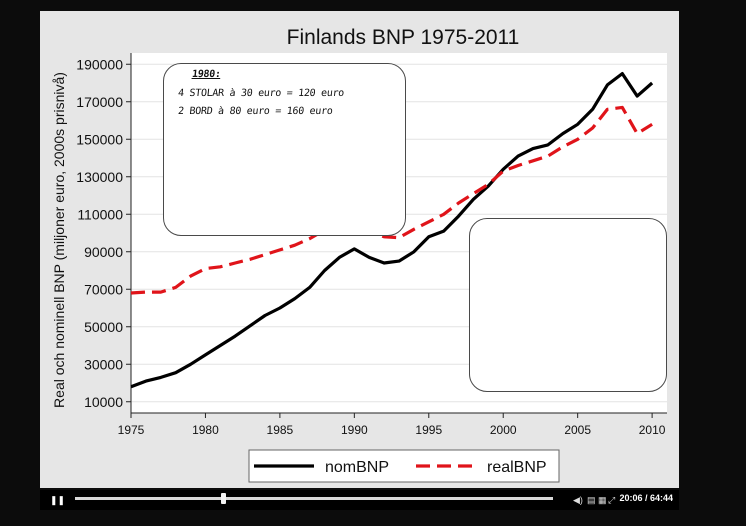 The width and height of the screenshot is (746, 526). What do you see at coordinates (578, 500) in the screenshot?
I see `volume-icon: ◀)` at bounding box center [578, 500].